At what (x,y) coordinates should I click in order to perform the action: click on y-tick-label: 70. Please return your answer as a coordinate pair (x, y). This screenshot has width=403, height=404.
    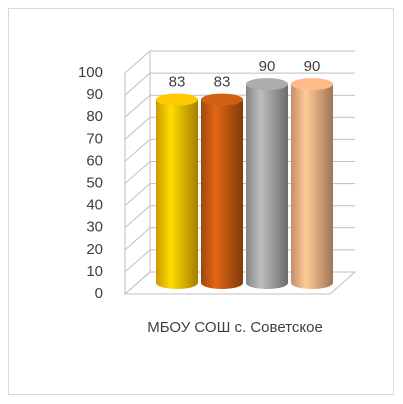
    Looking at the image, I should click on (94, 138).